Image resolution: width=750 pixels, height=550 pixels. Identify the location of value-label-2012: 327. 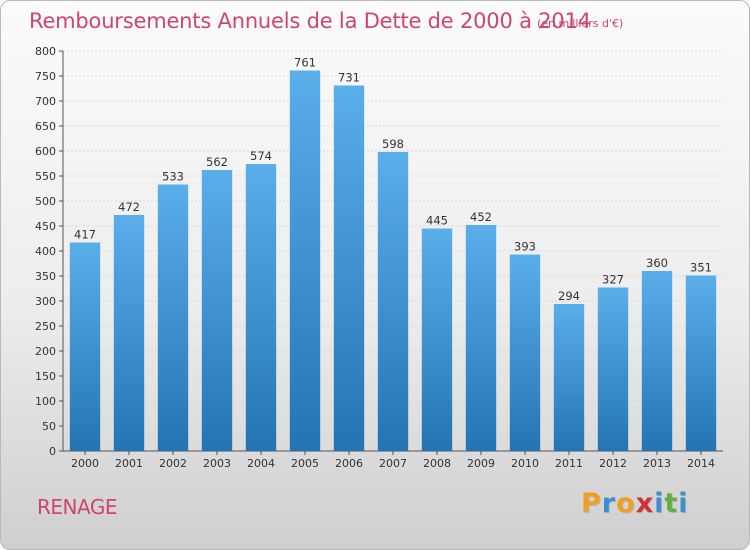
(613, 280).